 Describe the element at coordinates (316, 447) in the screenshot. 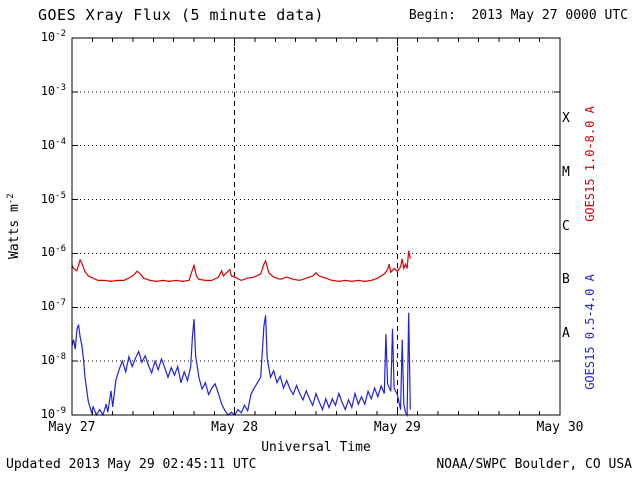

I see `x-axis-title: Universal Time` at that location.